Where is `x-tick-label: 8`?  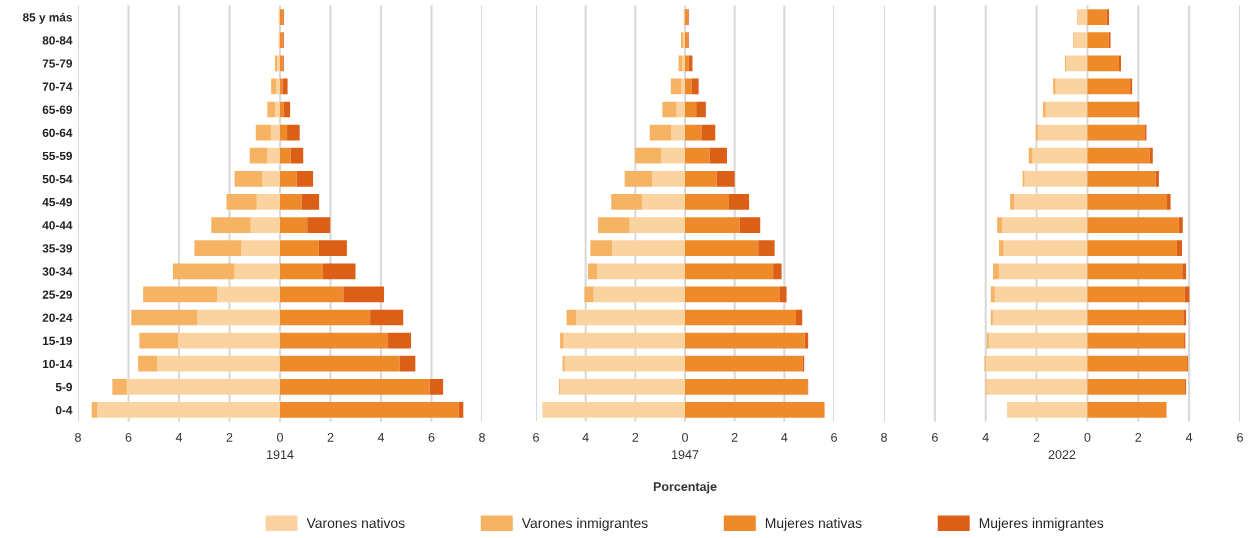
x-tick-label: 8 is located at coordinates (78, 437).